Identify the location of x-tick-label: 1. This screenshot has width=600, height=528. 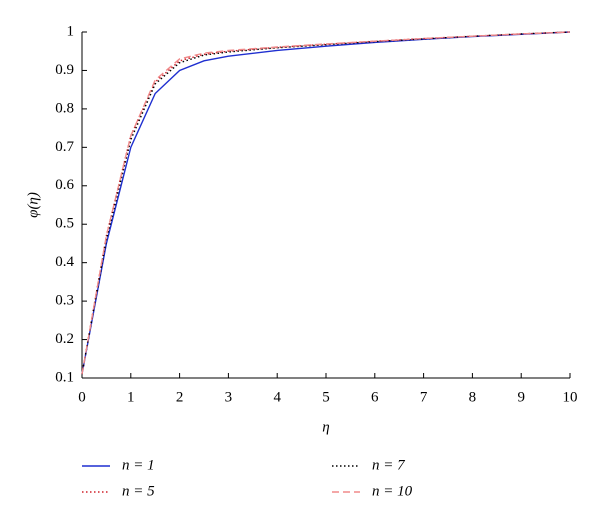
(131, 397).